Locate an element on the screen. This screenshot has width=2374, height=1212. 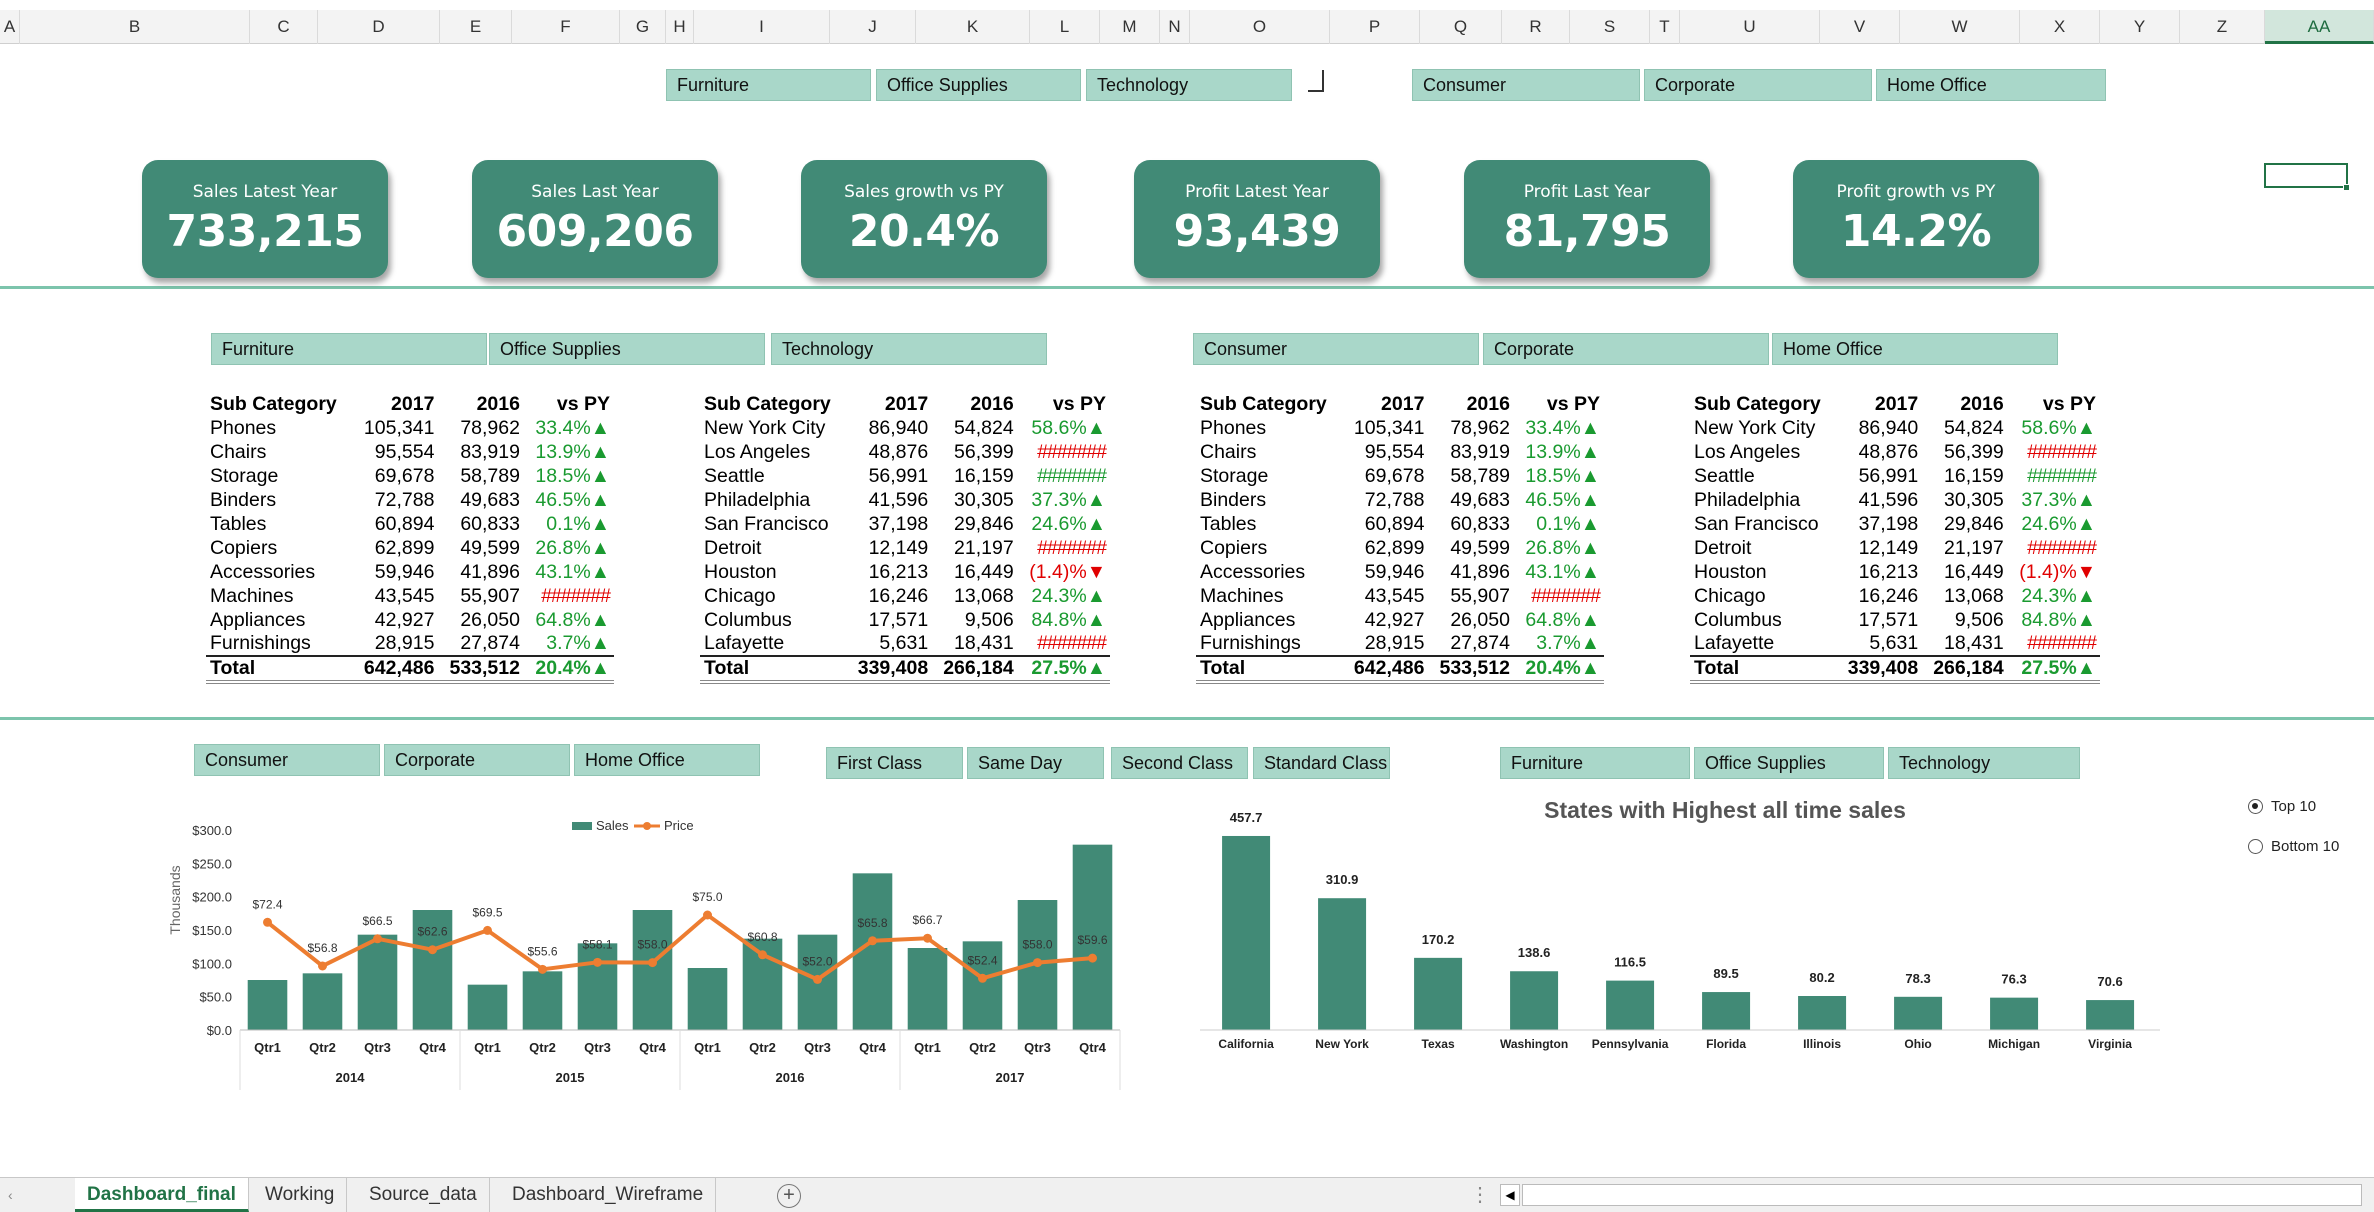
column-header-i: I is located at coordinates (762, 27).